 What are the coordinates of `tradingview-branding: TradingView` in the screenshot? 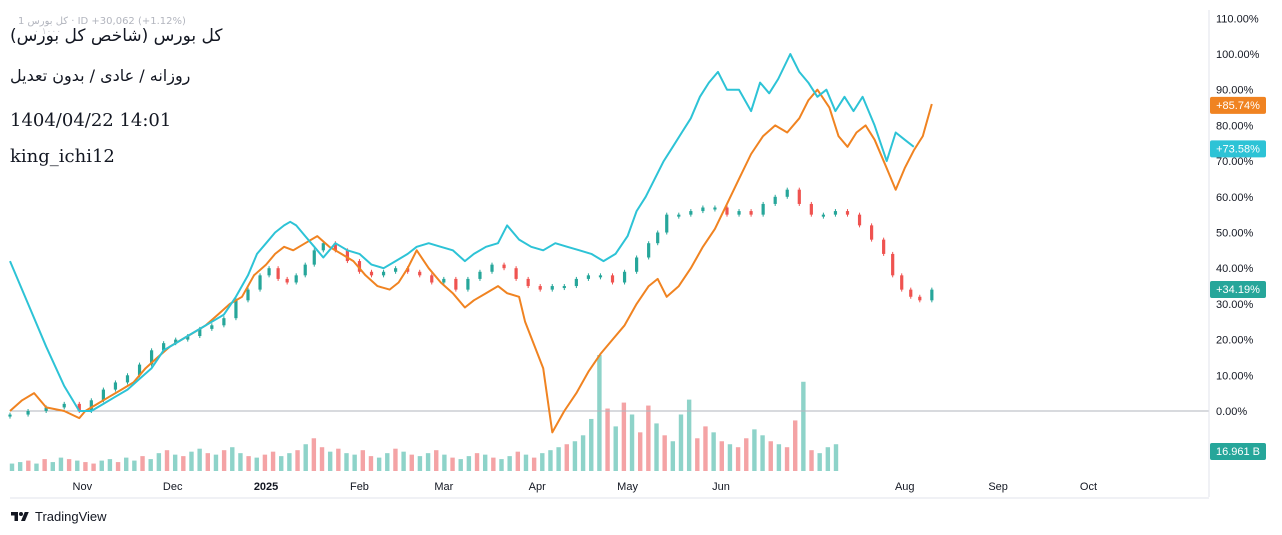 It's located at (58, 516).